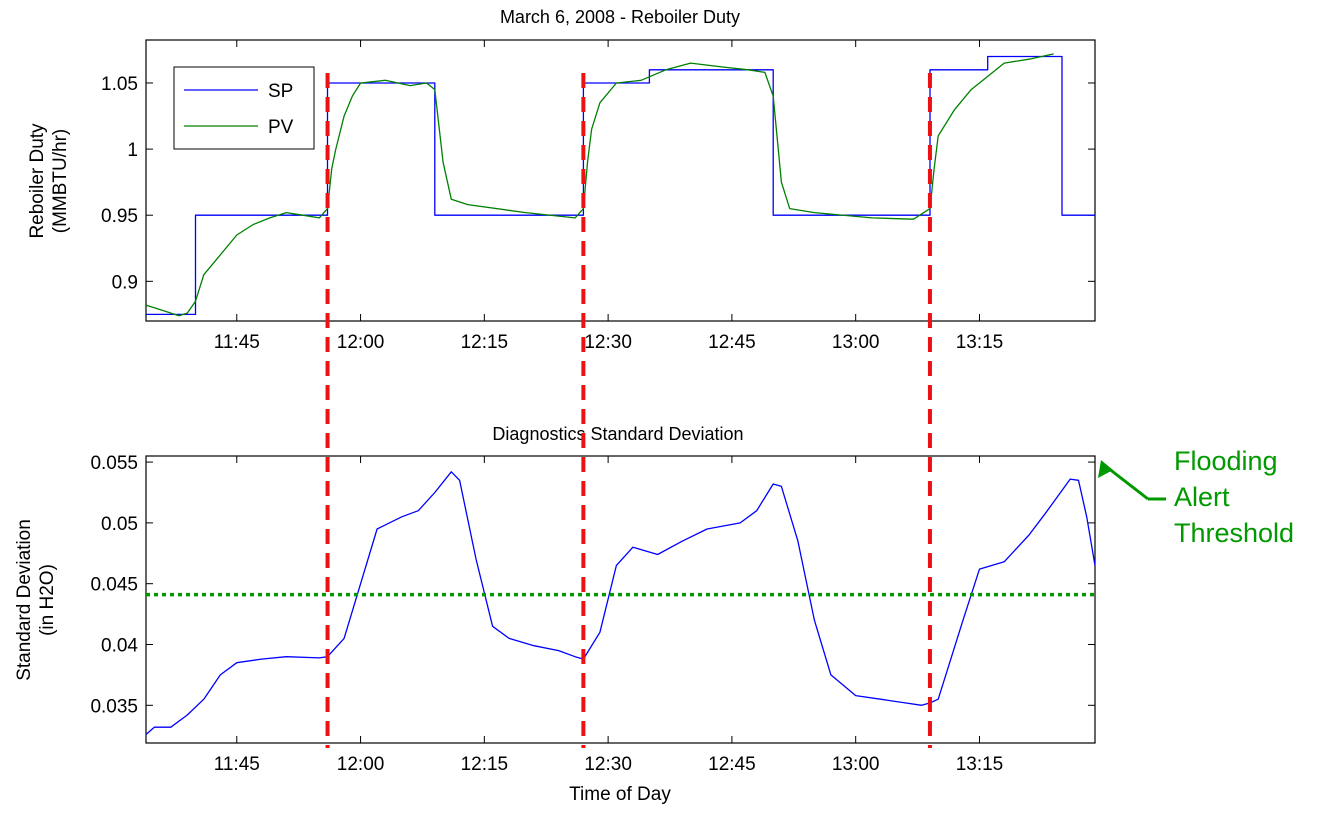 The height and width of the screenshot is (828, 1342). Describe the element at coordinates (1202, 497) in the screenshot. I see `annotation-line2: Alert` at that location.